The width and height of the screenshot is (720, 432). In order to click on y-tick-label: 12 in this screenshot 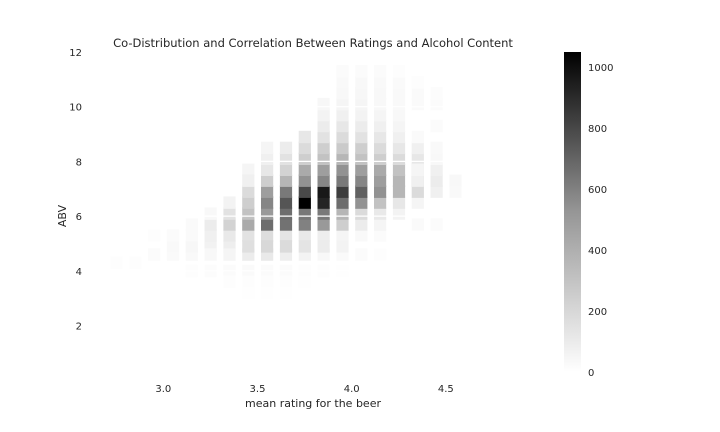, I will do `click(75, 53)`.